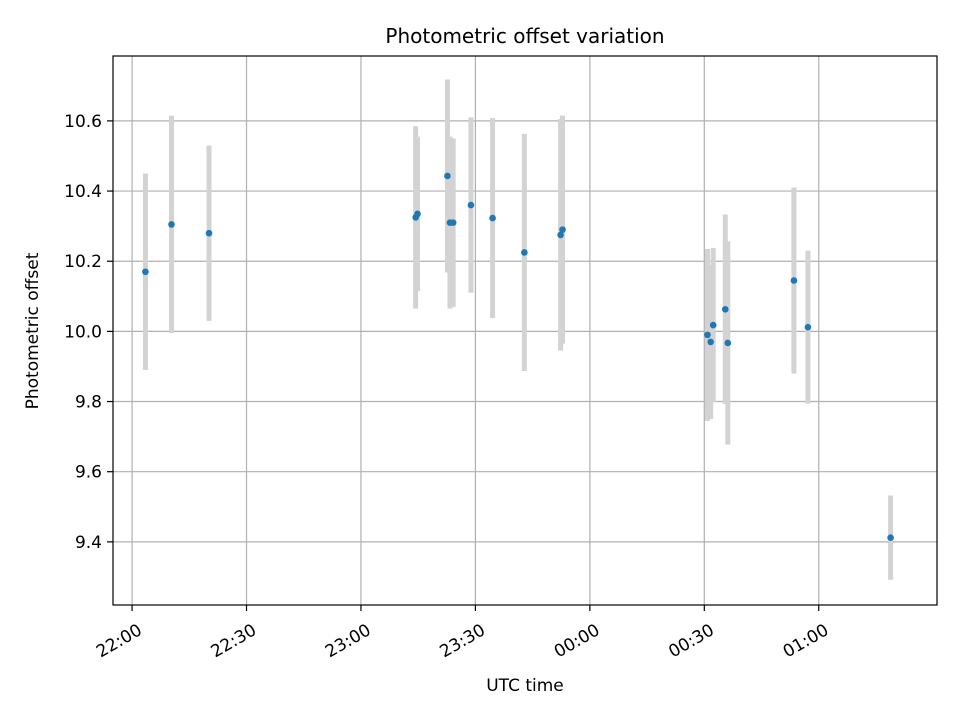 This screenshot has width=960, height=720. I want to click on y-tick-label: 10.2, so click(83, 262).